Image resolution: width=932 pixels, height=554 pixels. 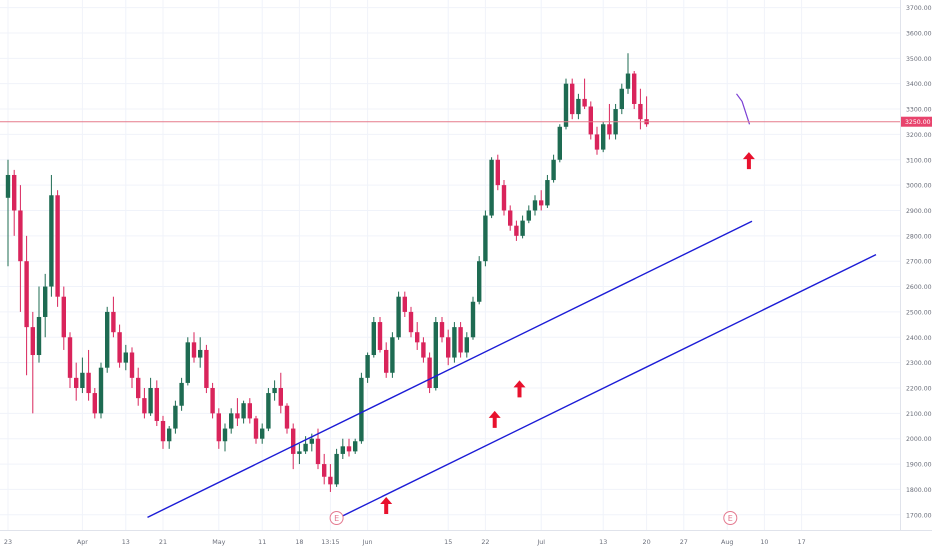 I want to click on time-tick-label: 23, so click(x=8, y=542).